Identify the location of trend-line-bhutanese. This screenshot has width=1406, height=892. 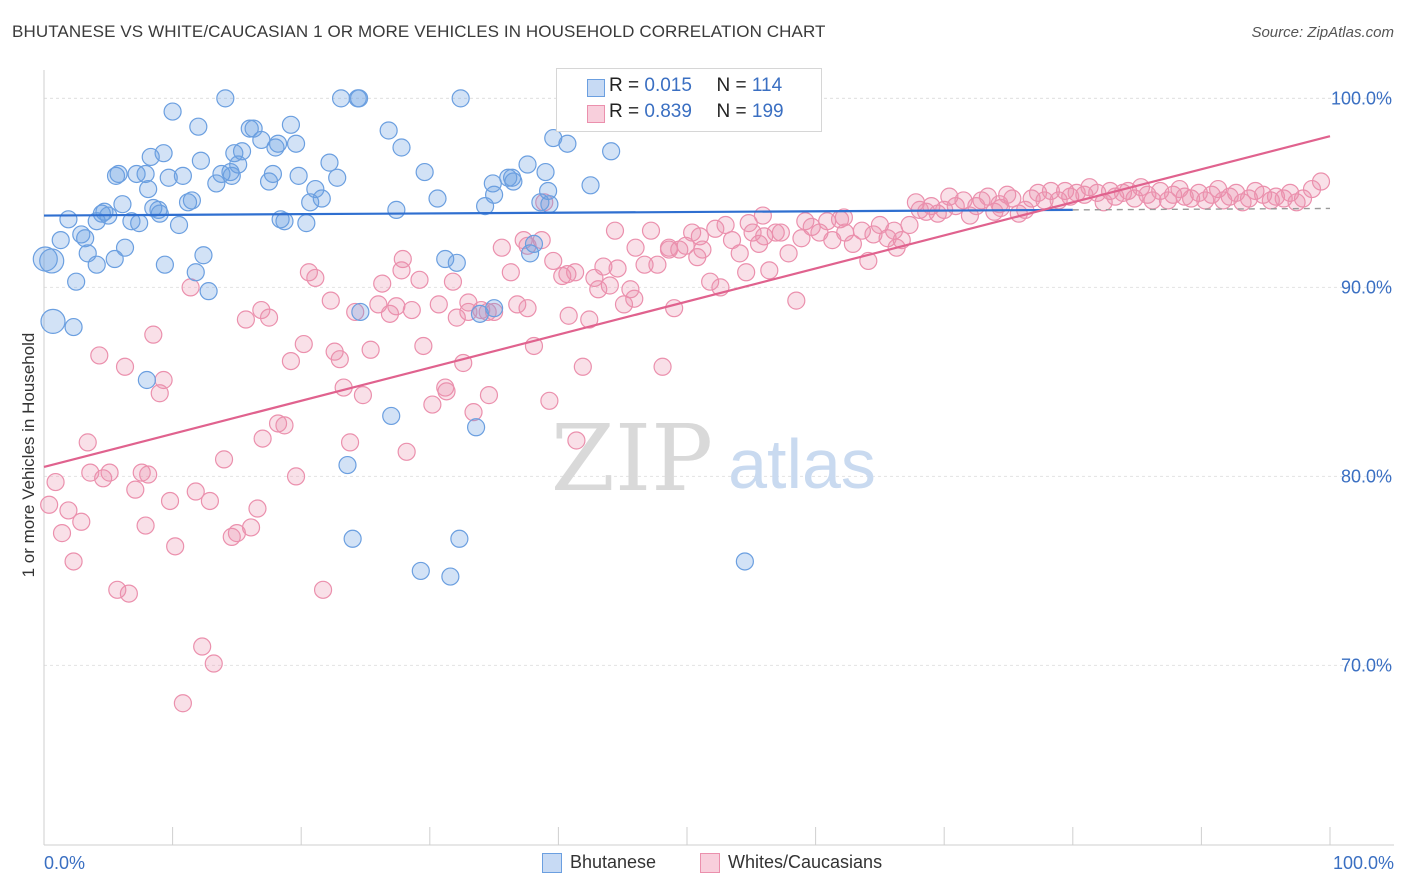
(558, 212).